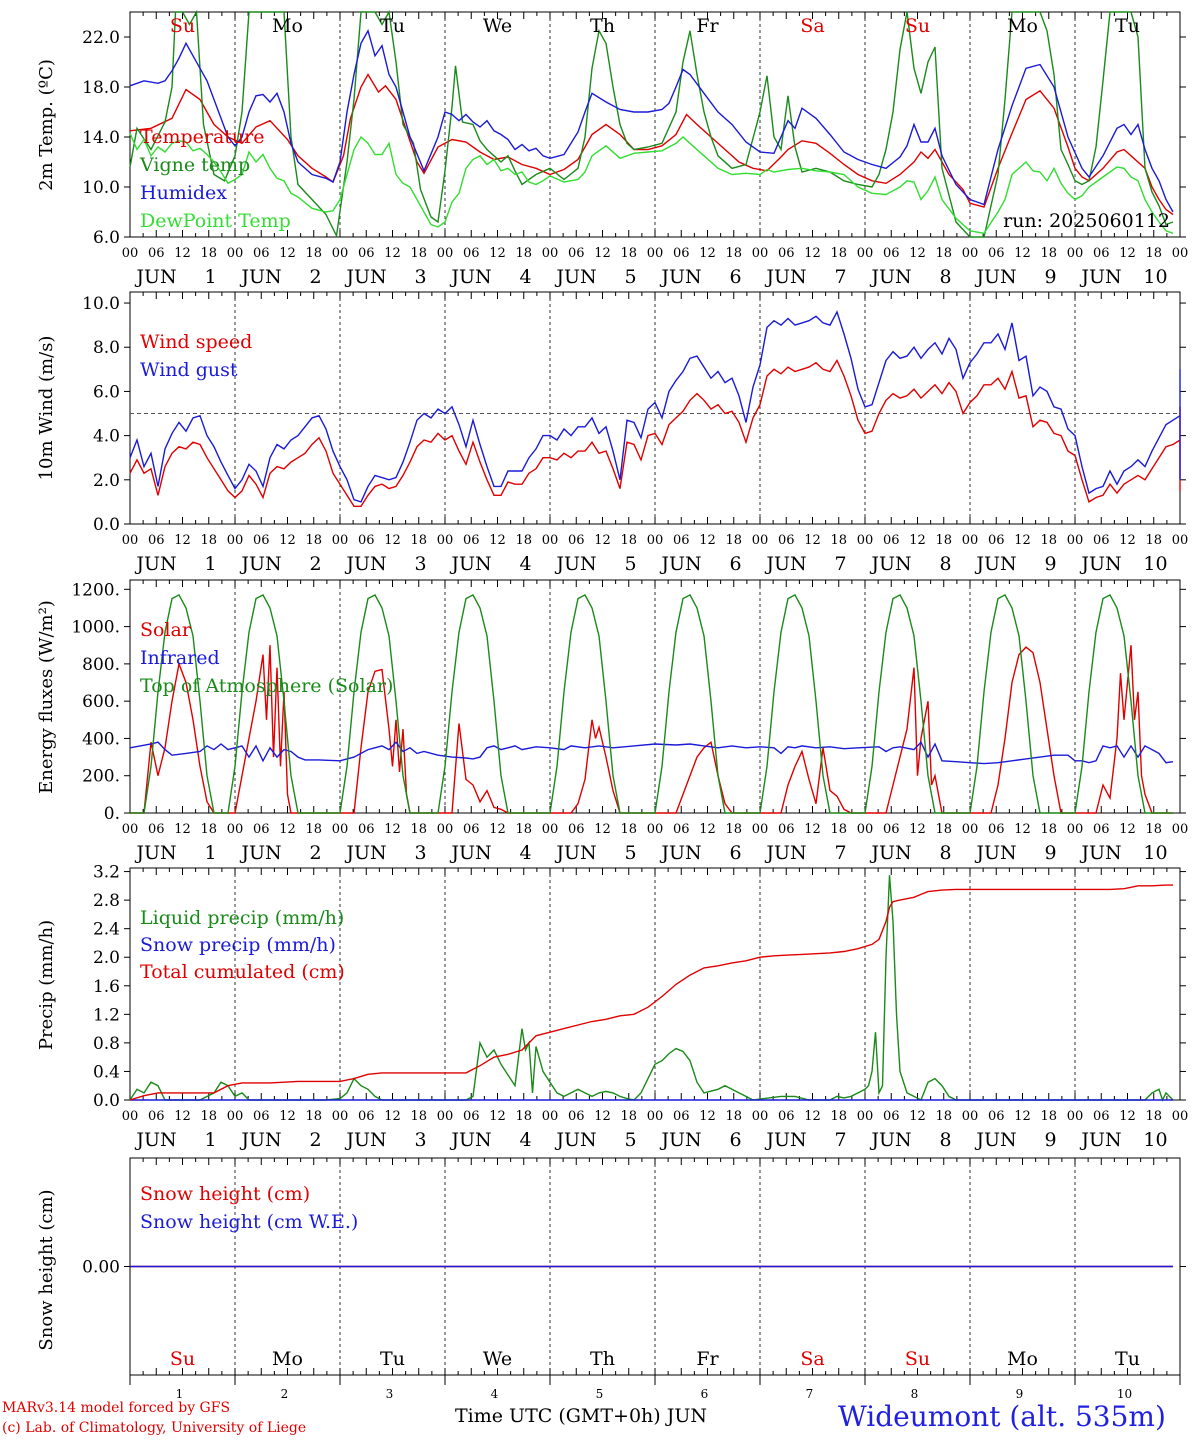 This screenshot has height=1440, width=1194. What do you see at coordinates (285, 1393) in the screenshot?
I see `day-number-label: 2` at bounding box center [285, 1393].